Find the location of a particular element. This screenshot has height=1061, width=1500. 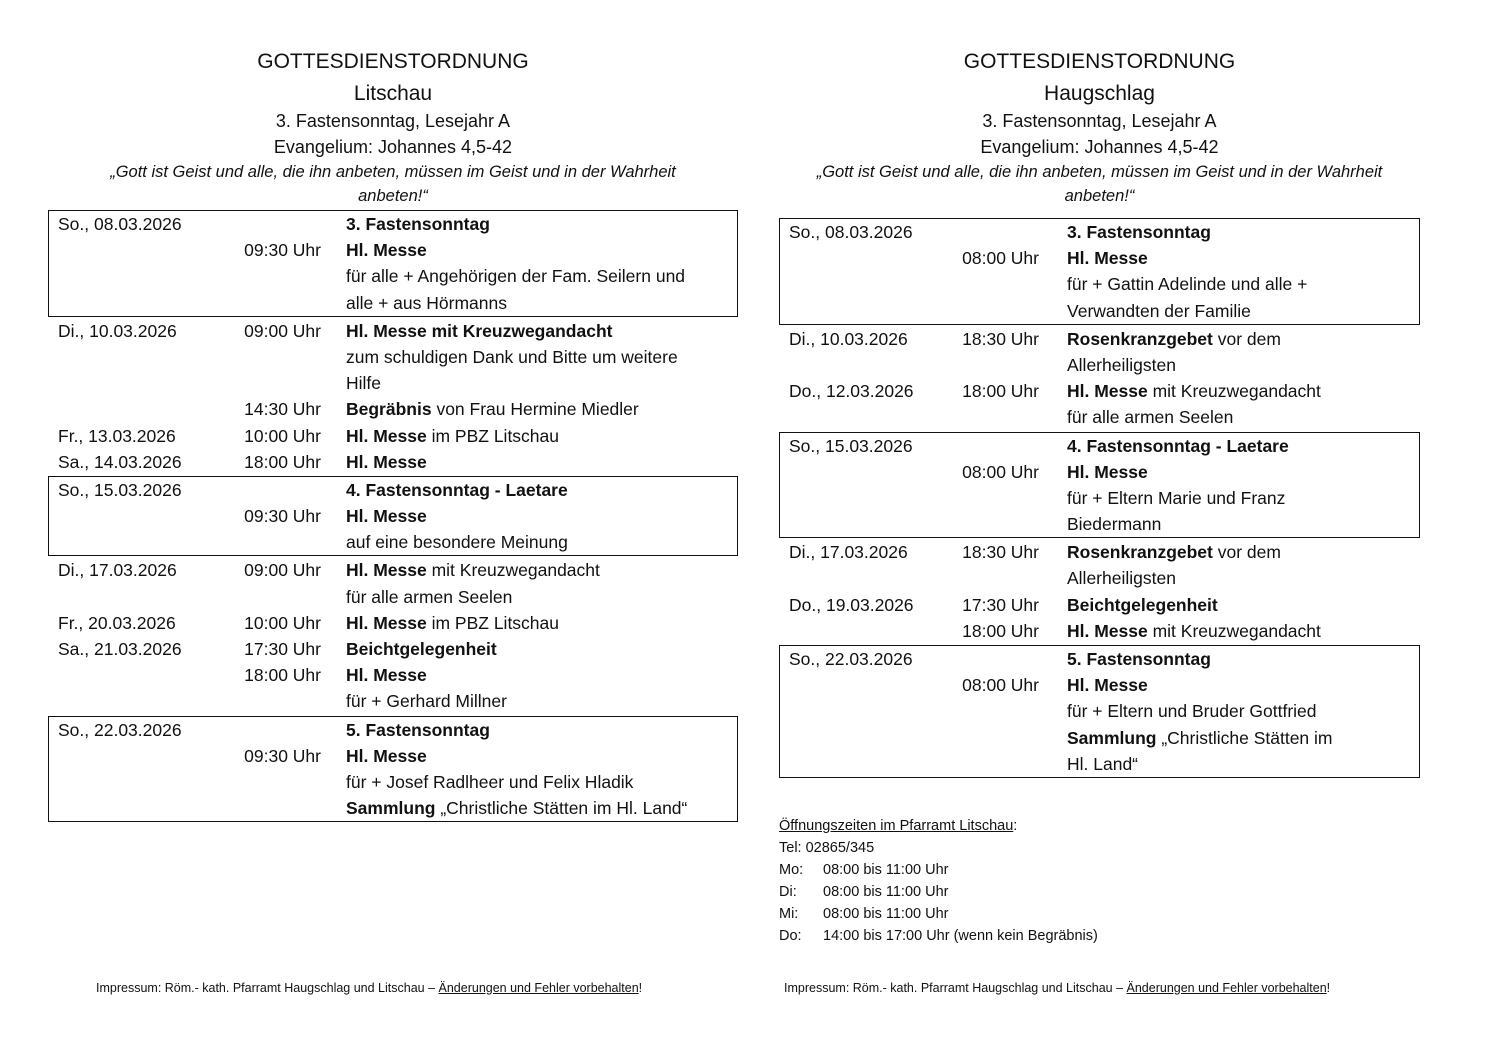

schedule-row: So., 22.03.2026 5. Fastensonntag is located at coordinates (1099, 659).